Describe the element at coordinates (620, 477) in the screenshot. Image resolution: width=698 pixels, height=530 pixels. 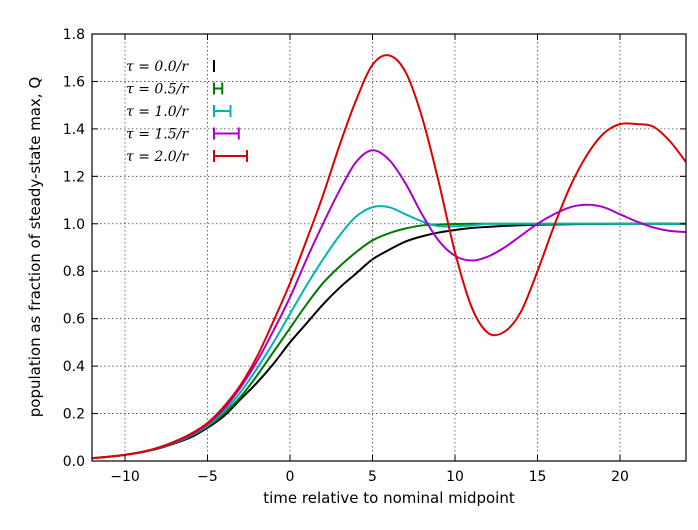
I see `x-tick-label: 20` at that location.